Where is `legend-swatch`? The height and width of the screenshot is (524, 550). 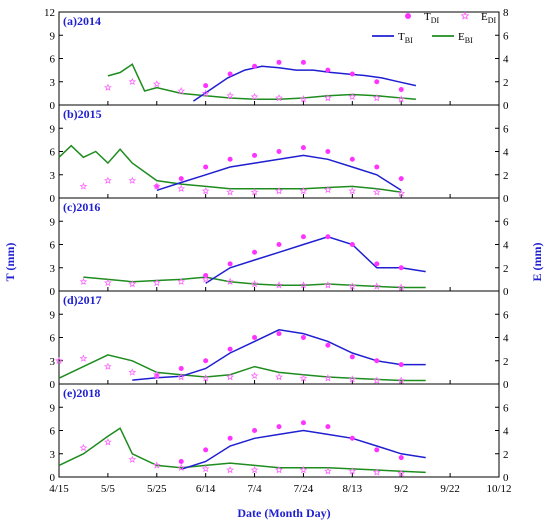
legend-swatch is located at coordinates (465, 15).